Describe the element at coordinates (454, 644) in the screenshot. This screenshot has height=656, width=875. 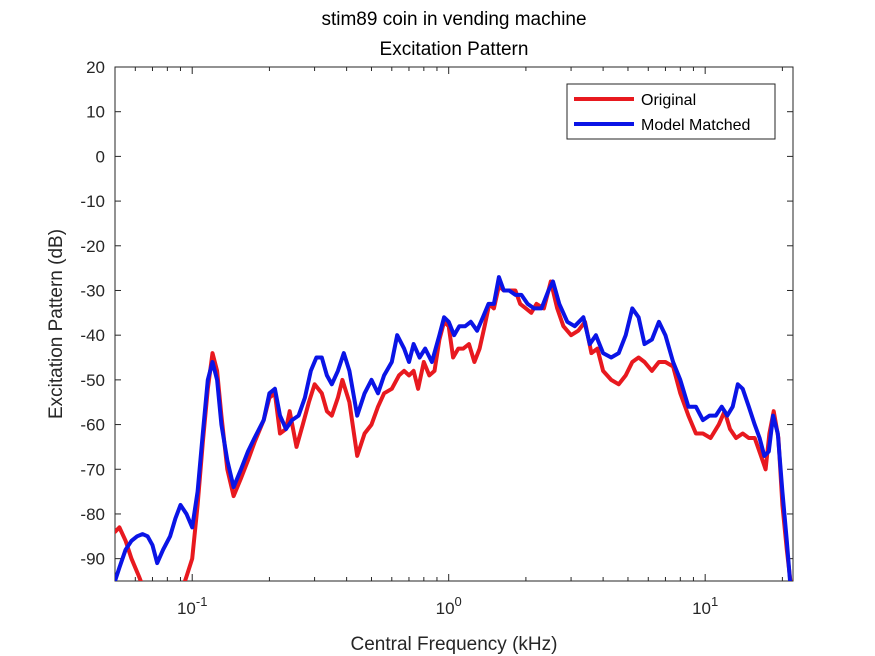
I see `x-axis-title: Central Frequency (kHz)` at that location.